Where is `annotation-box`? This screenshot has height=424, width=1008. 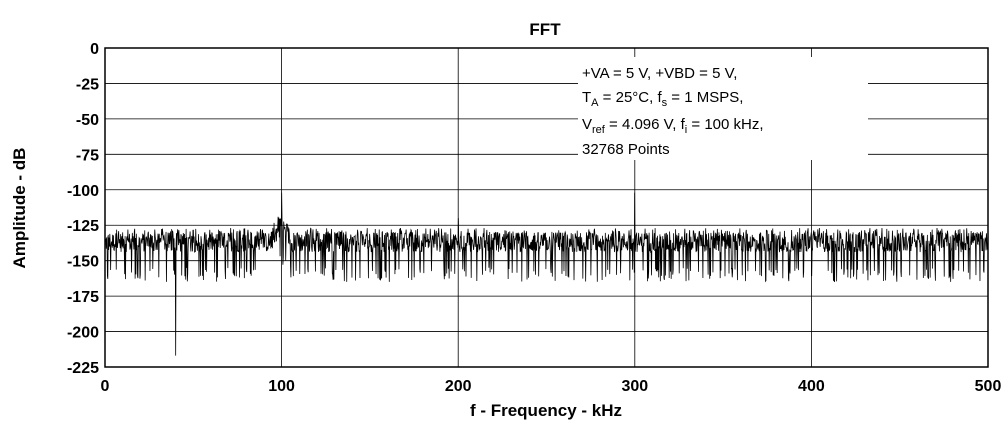 annotation-box is located at coordinates (723, 108).